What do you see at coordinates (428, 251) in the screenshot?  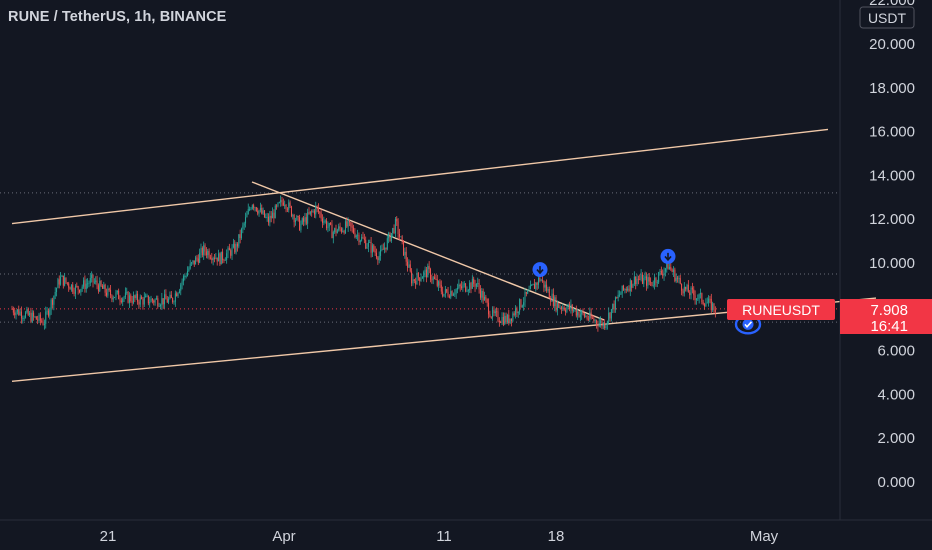 I see `trendline` at bounding box center [428, 251].